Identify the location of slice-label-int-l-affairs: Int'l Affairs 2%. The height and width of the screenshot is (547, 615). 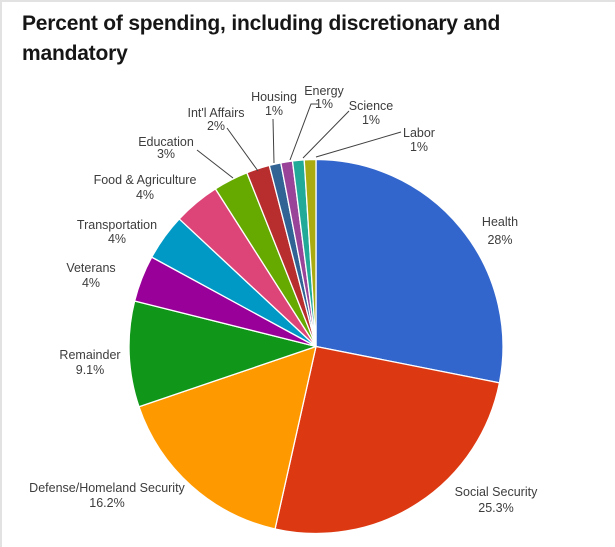
(215, 119).